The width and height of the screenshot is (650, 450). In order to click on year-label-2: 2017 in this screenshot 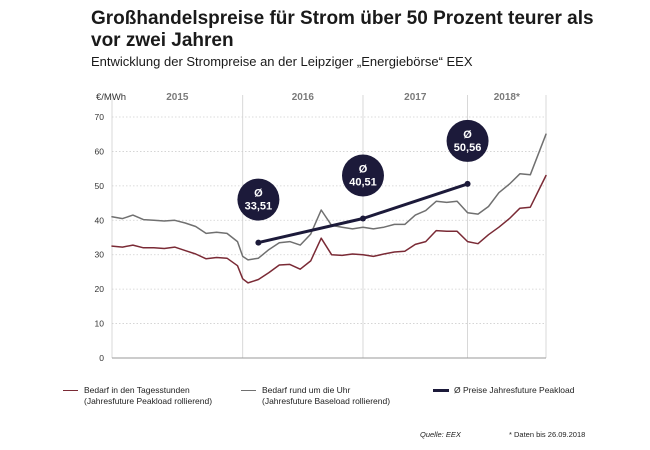, I will do `click(415, 97)`.